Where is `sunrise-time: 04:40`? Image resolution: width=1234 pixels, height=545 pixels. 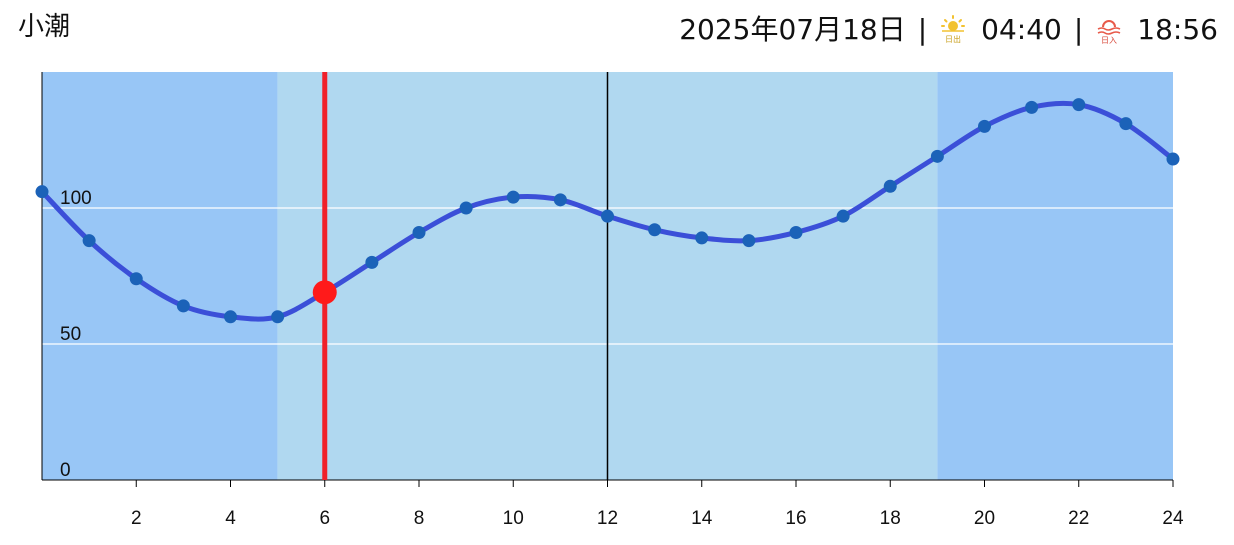 sunrise-time: 04:40 is located at coordinates (1021, 29).